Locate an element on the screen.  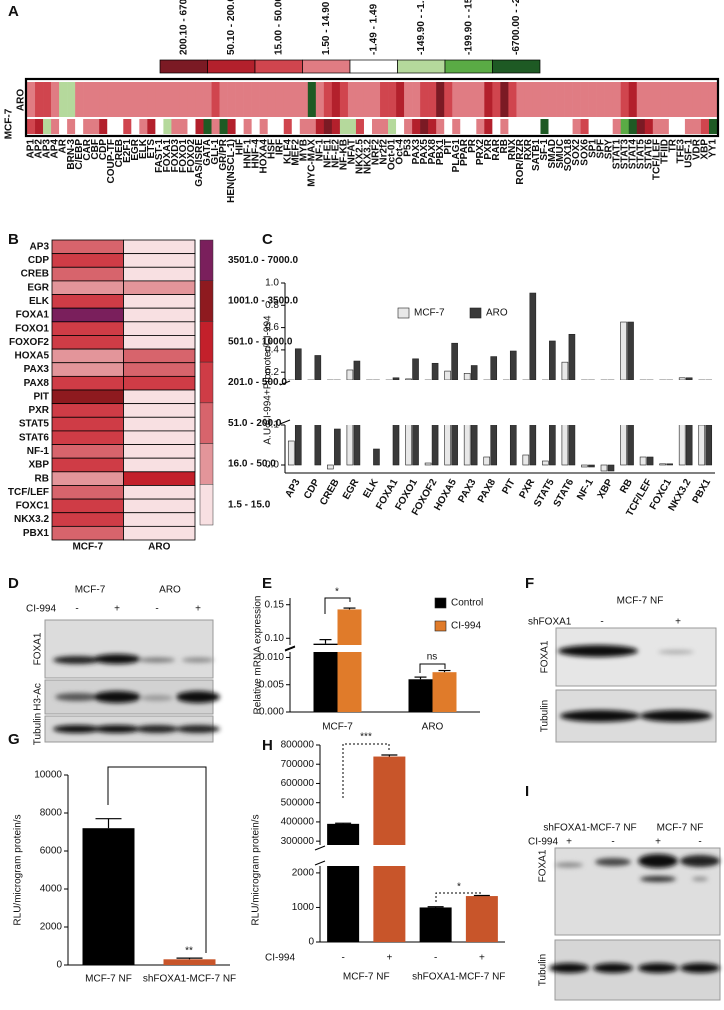
x-tick-label: MCF-7 is located at coordinates (337, 727).